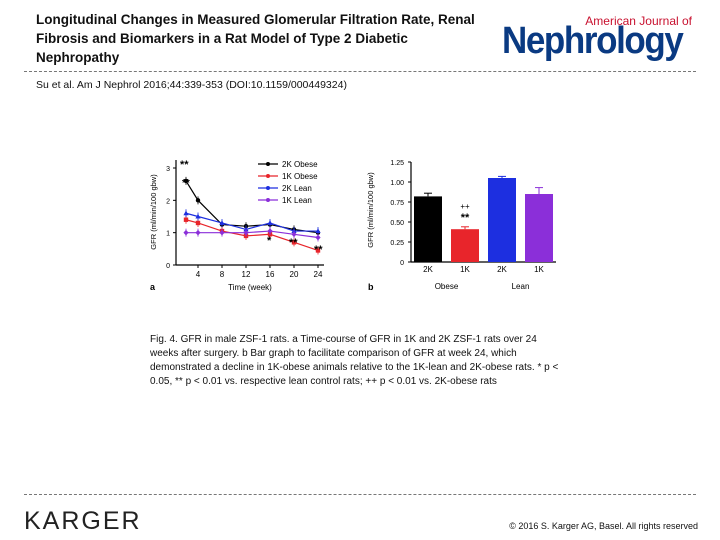 Image resolution: width=720 pixels, height=540 pixels. What do you see at coordinates (465, 206) in the screenshot?
I see `significance-marker: ++` at bounding box center [465, 206].